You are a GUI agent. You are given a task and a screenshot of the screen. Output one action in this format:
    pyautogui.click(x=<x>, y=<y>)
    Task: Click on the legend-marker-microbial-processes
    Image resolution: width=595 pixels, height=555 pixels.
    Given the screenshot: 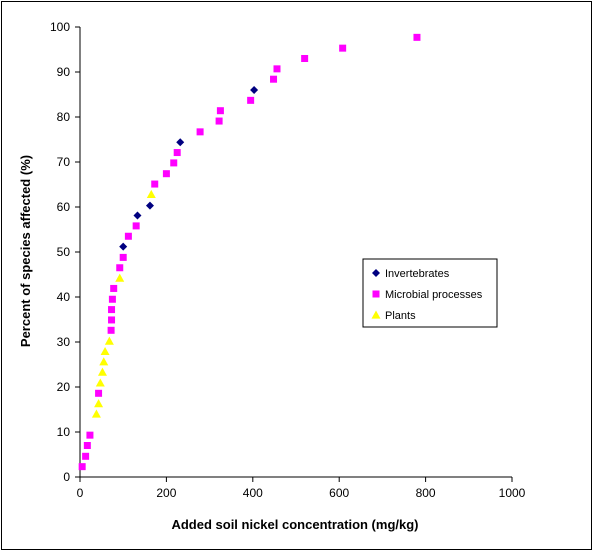 What is the action you would take?
    pyautogui.click(x=376, y=294)
    